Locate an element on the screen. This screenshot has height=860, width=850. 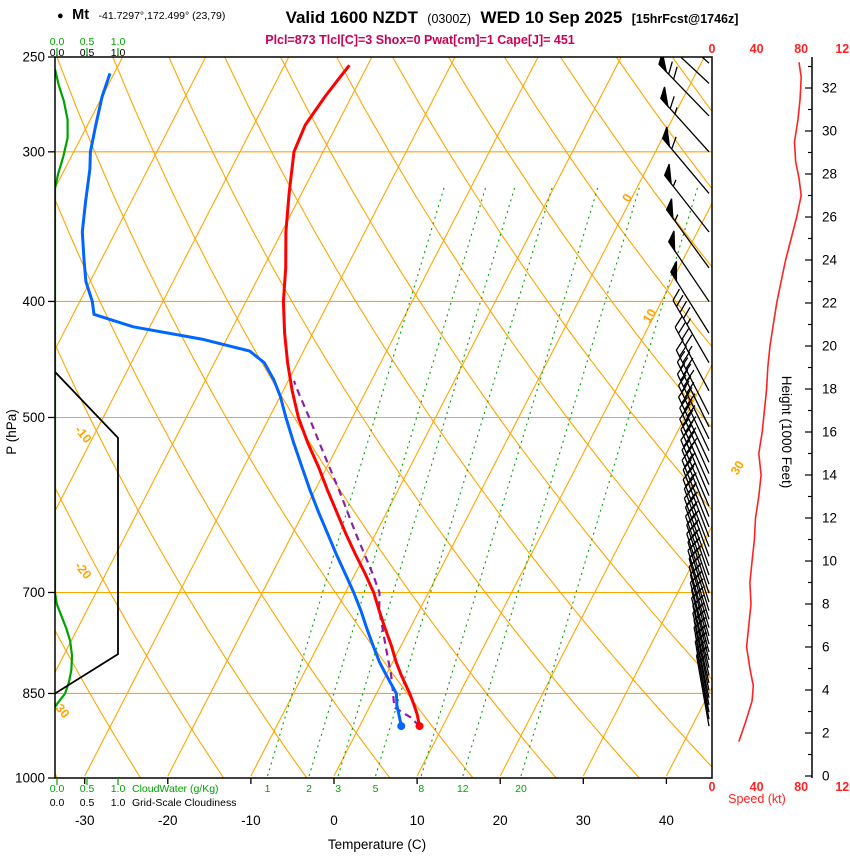
speed-tick-labels: 0040408080120120 is located at coordinates (779, 418).